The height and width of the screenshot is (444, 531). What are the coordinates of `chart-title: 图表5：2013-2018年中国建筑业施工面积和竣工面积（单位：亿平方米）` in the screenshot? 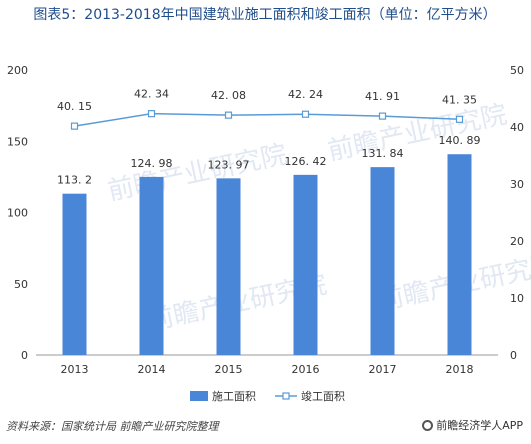 It's located at (265, 15).